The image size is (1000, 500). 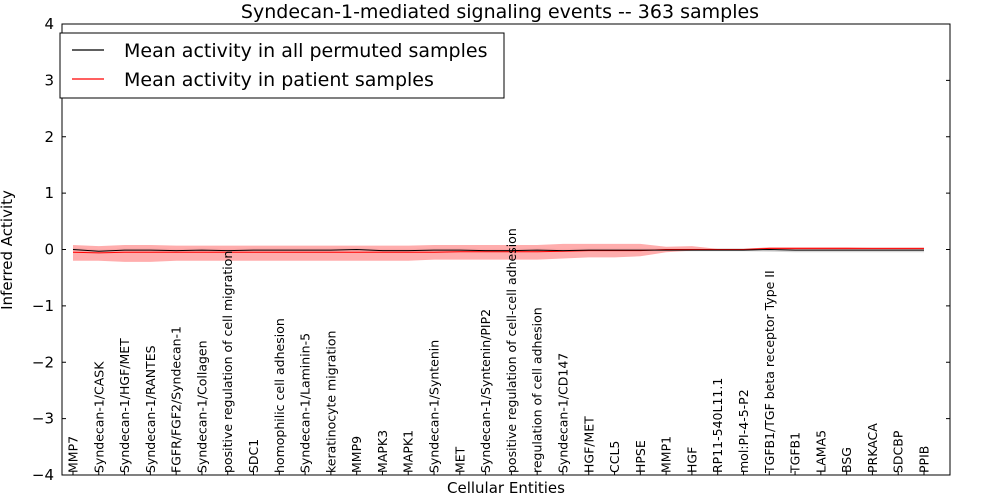 I want to click on category-label: RP11-540L11.1, so click(x=717, y=425).